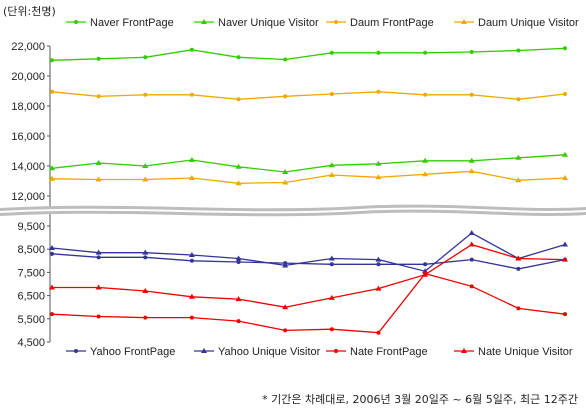 The image size is (586, 414). What do you see at coordinates (31, 227) in the screenshot?
I see `y-tick-label: 9,500` at bounding box center [31, 227].